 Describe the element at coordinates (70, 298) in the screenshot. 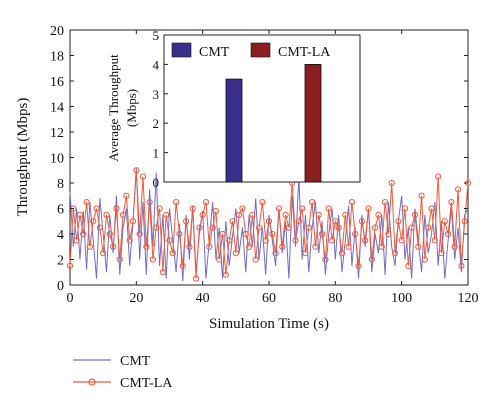

I see `x-tick-label: 0` at that location.